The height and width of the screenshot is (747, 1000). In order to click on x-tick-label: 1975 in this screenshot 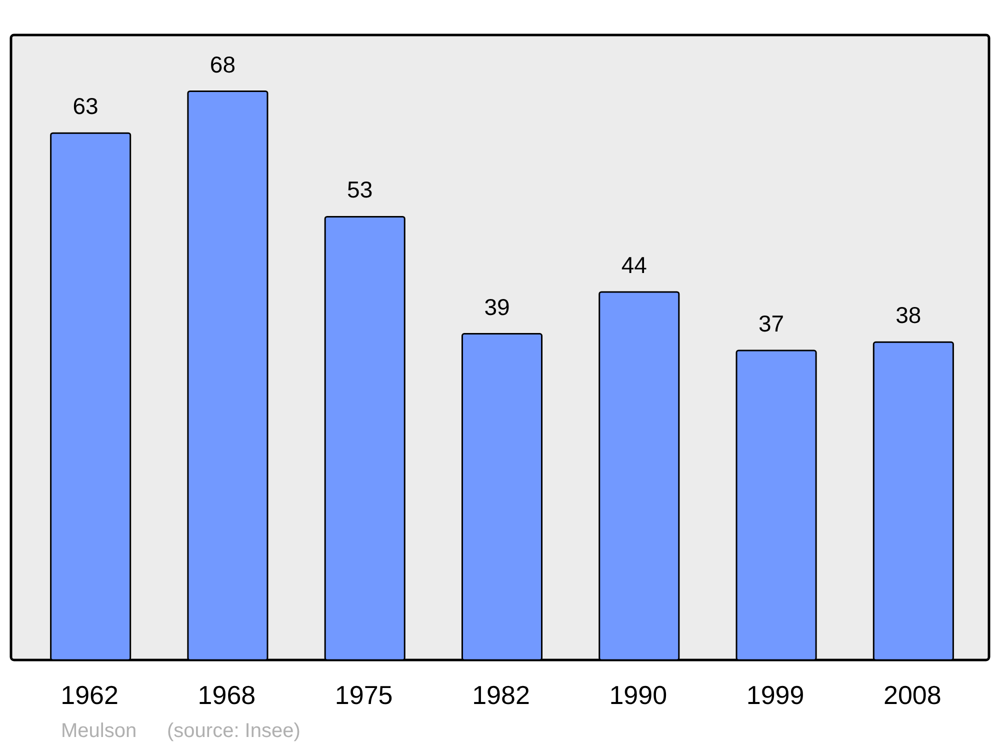, I will do `click(363, 695)`.